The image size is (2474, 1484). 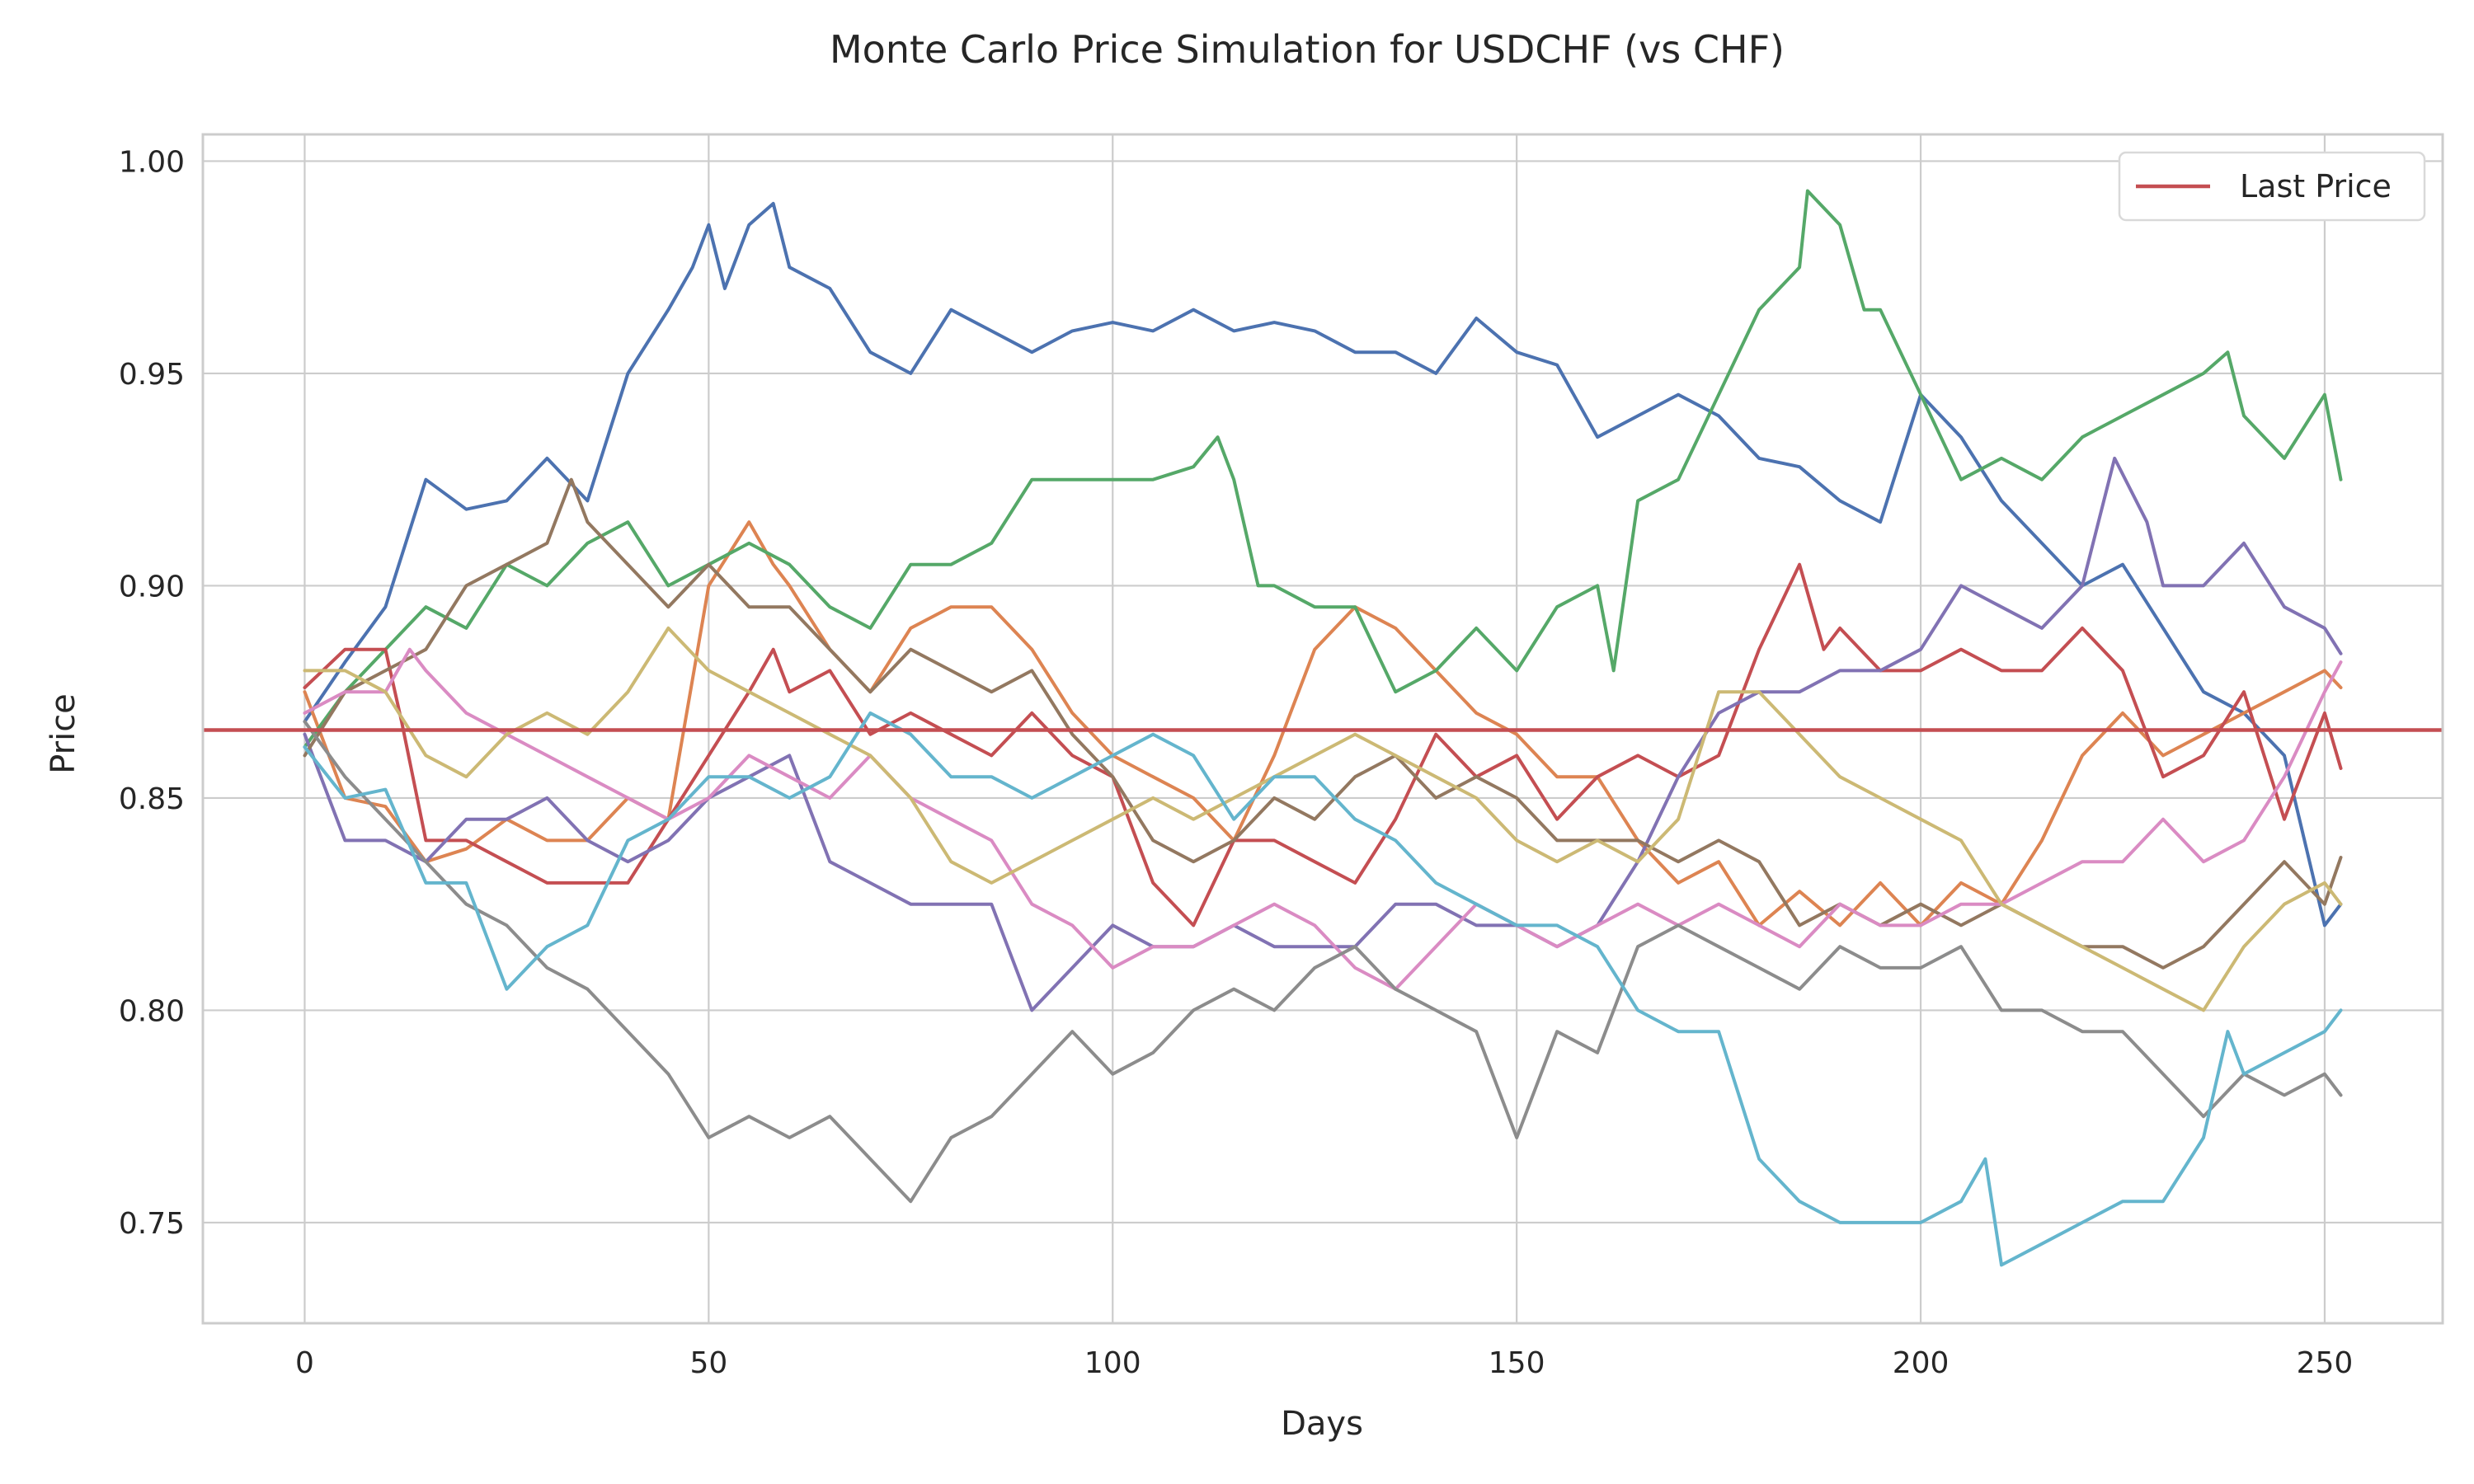 I want to click on x-tick-label: 0, so click(x=304, y=1363).